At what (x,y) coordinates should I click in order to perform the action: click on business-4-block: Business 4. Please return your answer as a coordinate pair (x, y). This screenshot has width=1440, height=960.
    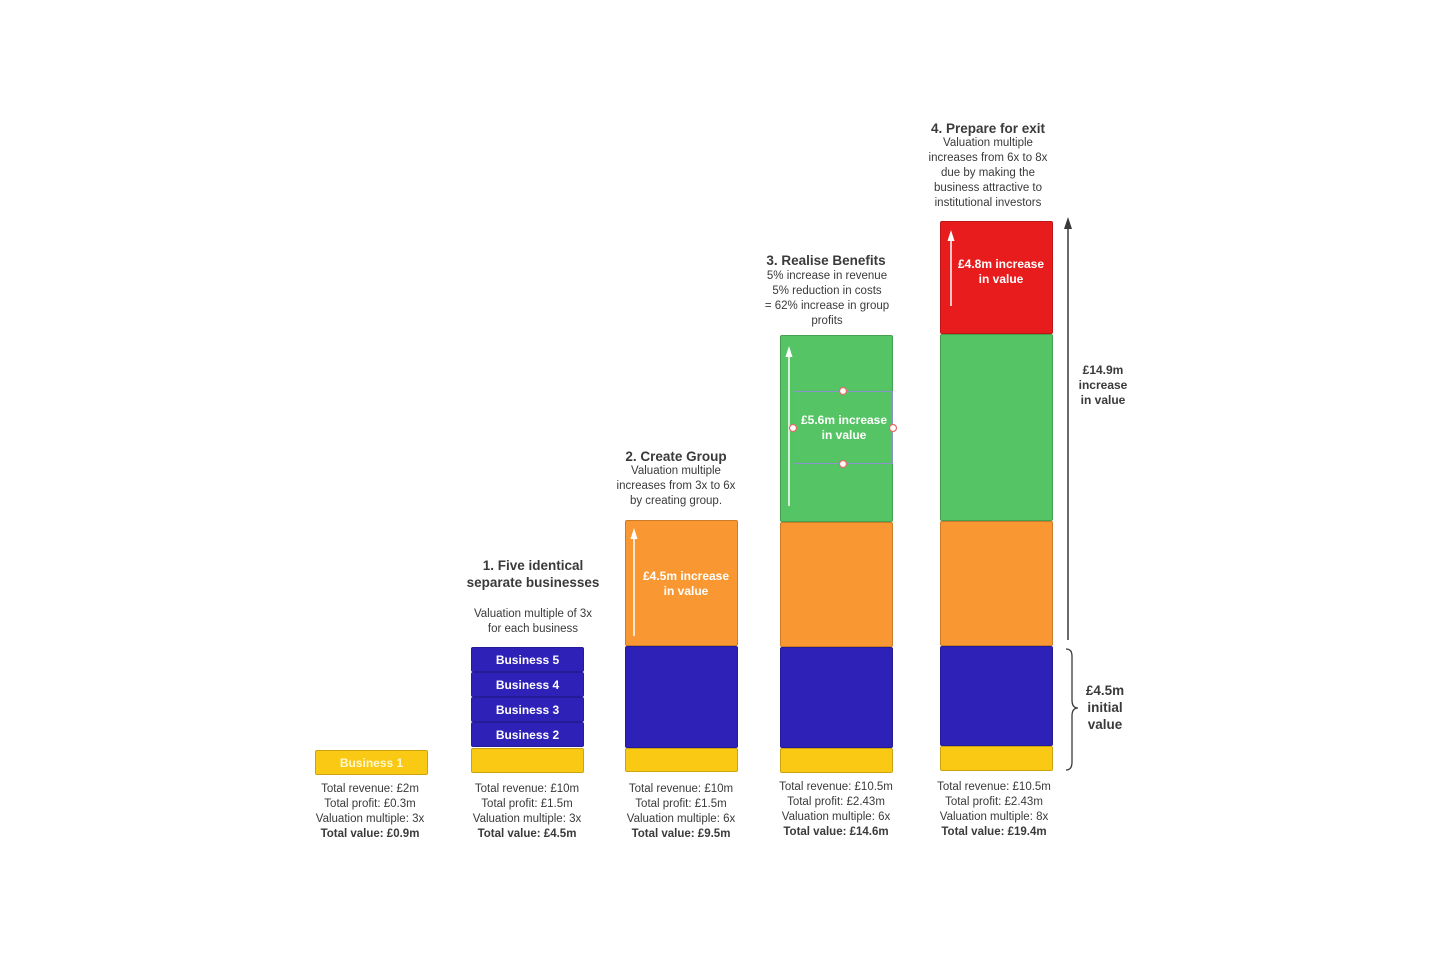
    Looking at the image, I should click on (527, 684).